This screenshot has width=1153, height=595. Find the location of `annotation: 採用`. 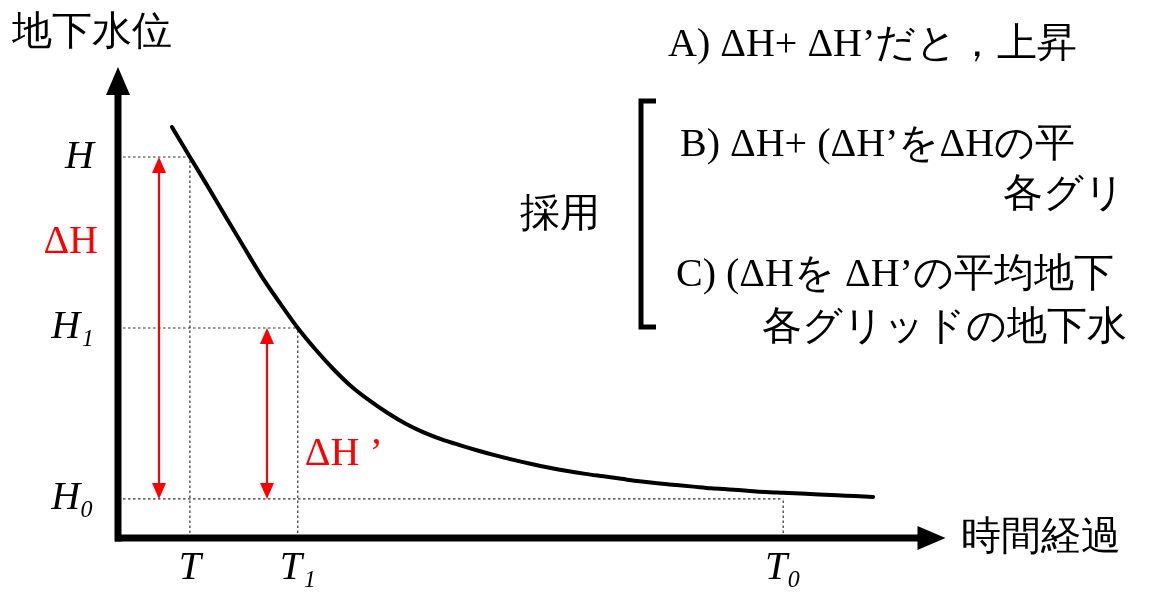

annotation: 採用 is located at coordinates (560, 212).